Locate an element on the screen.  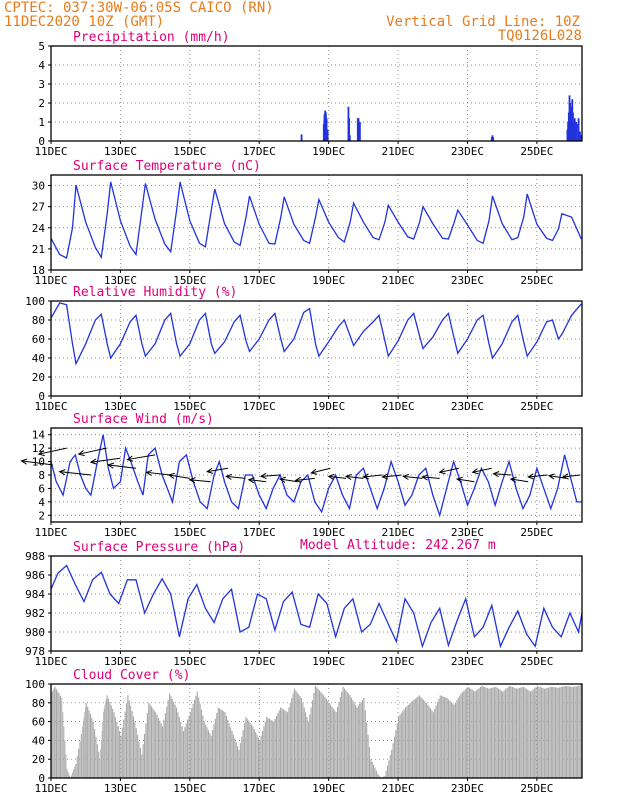
y-tick-label: 1 is located at coordinates (41, 122).